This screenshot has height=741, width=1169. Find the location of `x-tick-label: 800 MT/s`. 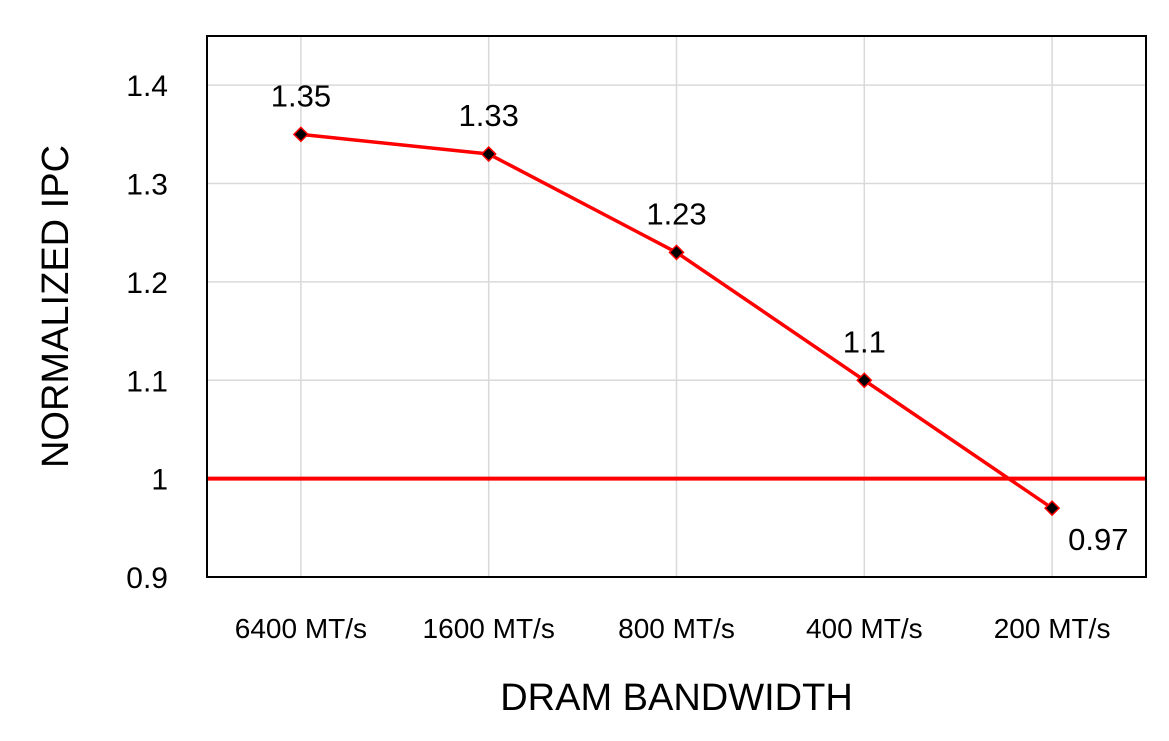

x-tick-label: 800 MT/s is located at coordinates (676, 628).